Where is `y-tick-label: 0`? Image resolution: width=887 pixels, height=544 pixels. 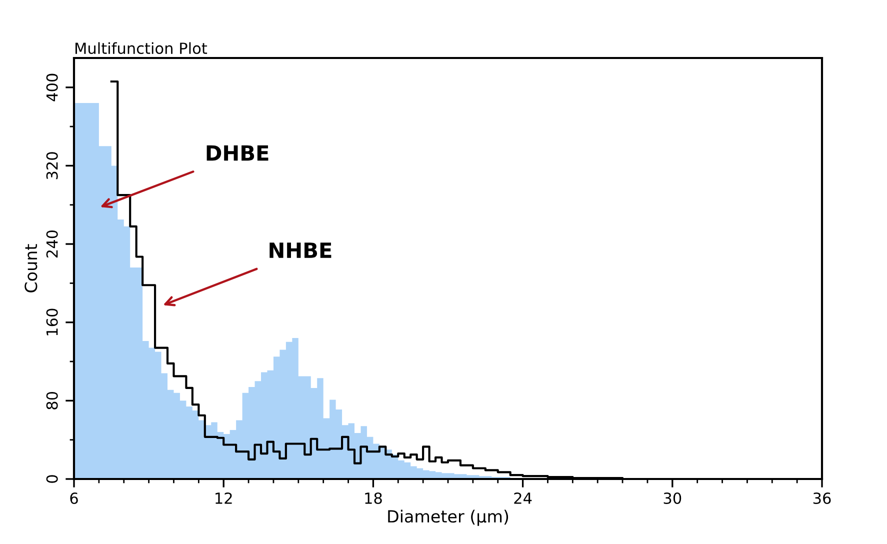
y-tick-label: 0 is located at coordinates (52, 479).